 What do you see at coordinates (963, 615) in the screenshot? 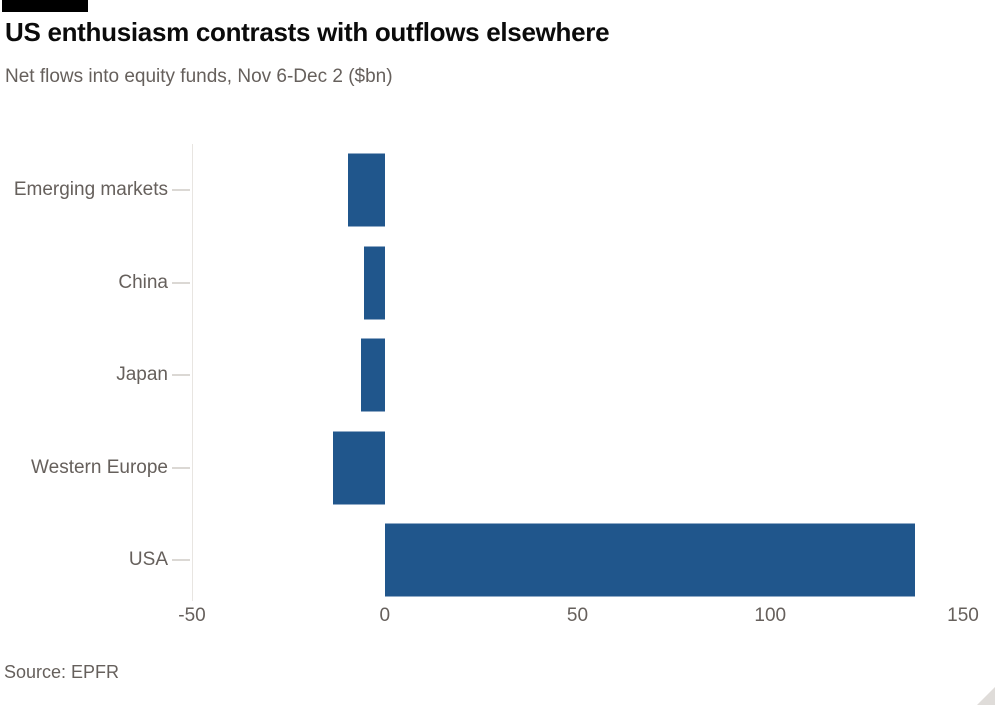
I see `x-tick-label: 150` at bounding box center [963, 615].